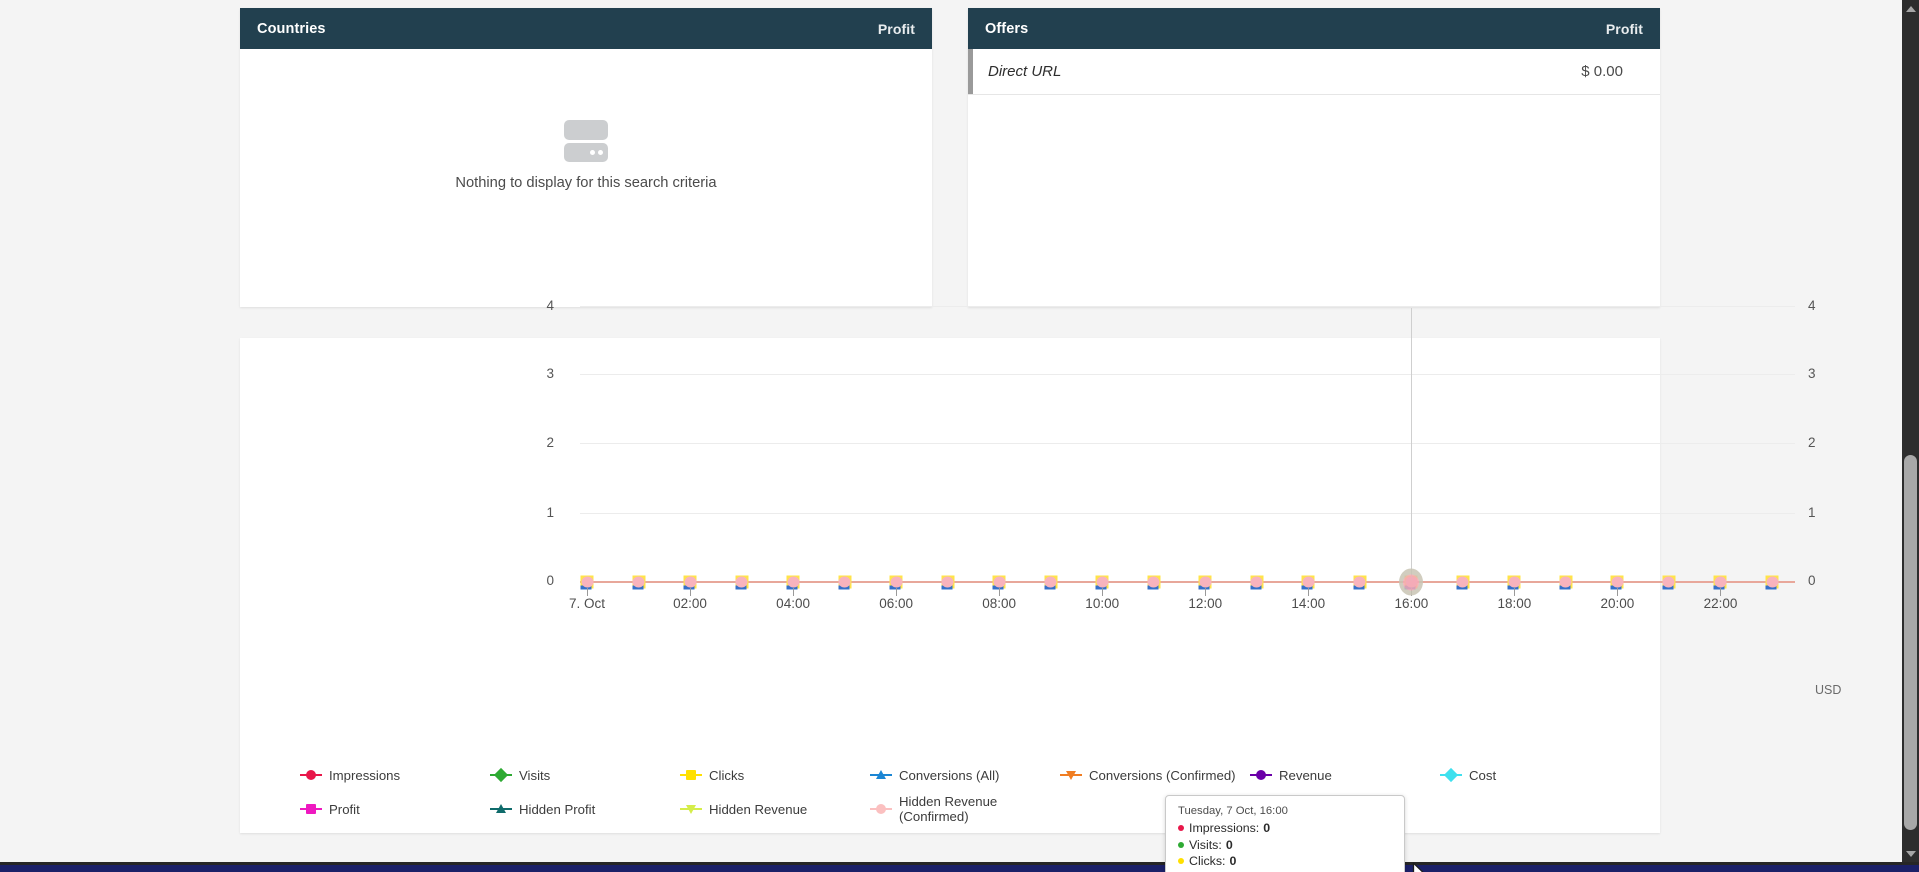 This screenshot has height=872, width=1919. What do you see at coordinates (550, 373) in the screenshot?
I see `y-axis-tick-label: 3` at bounding box center [550, 373].